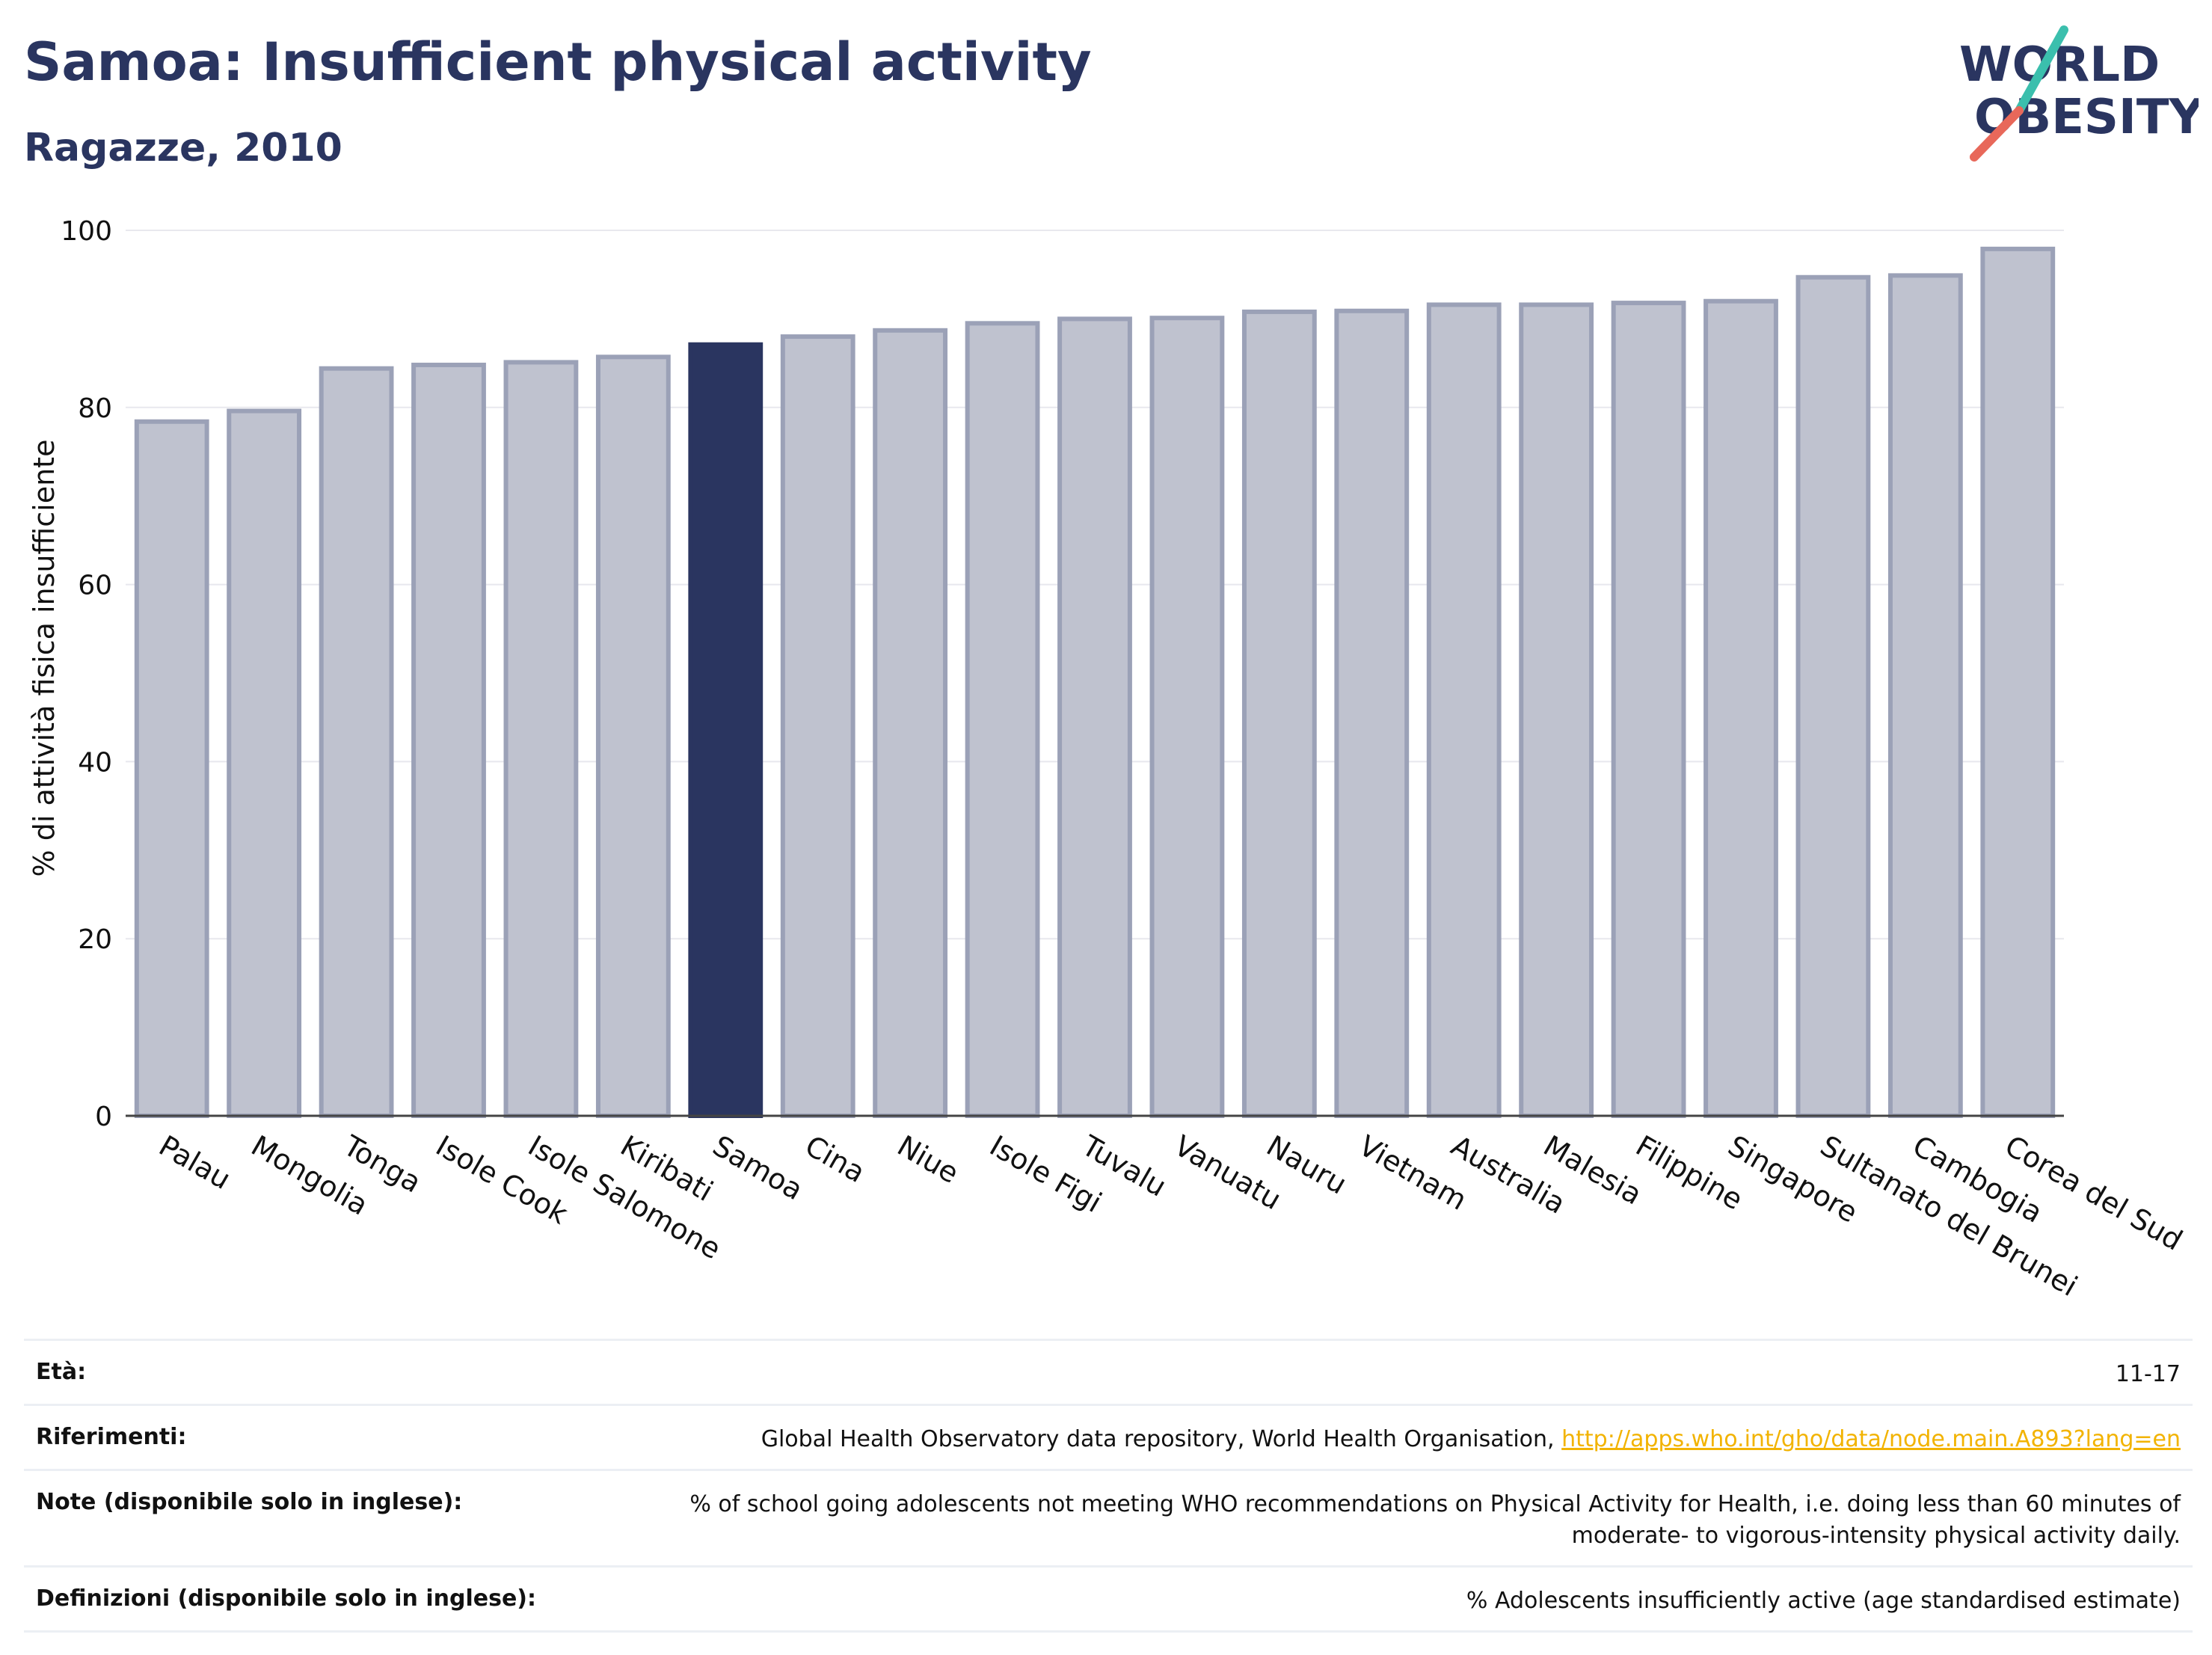 The width and height of the screenshot is (2212, 1655). What do you see at coordinates (183, 148) in the screenshot?
I see `chart-subtitle: Ragazze, 2010` at bounding box center [183, 148].